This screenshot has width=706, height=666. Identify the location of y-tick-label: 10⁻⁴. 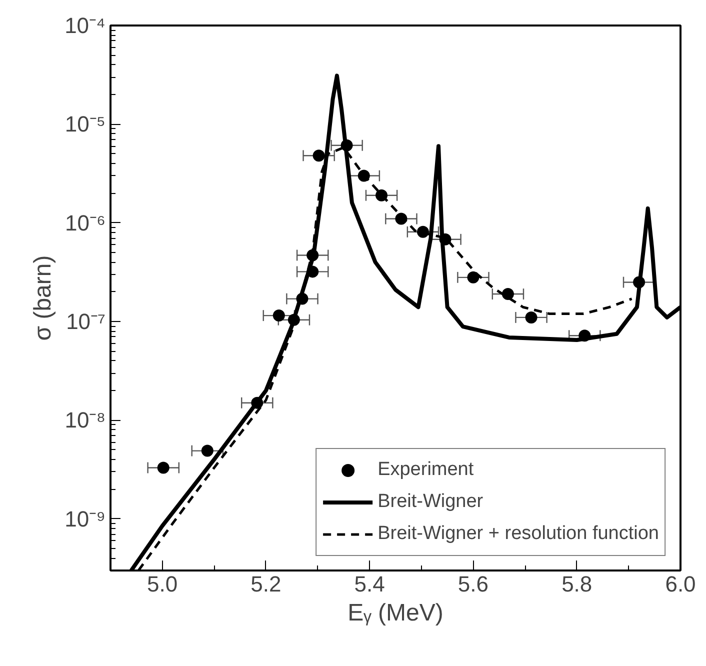
(85, 25).